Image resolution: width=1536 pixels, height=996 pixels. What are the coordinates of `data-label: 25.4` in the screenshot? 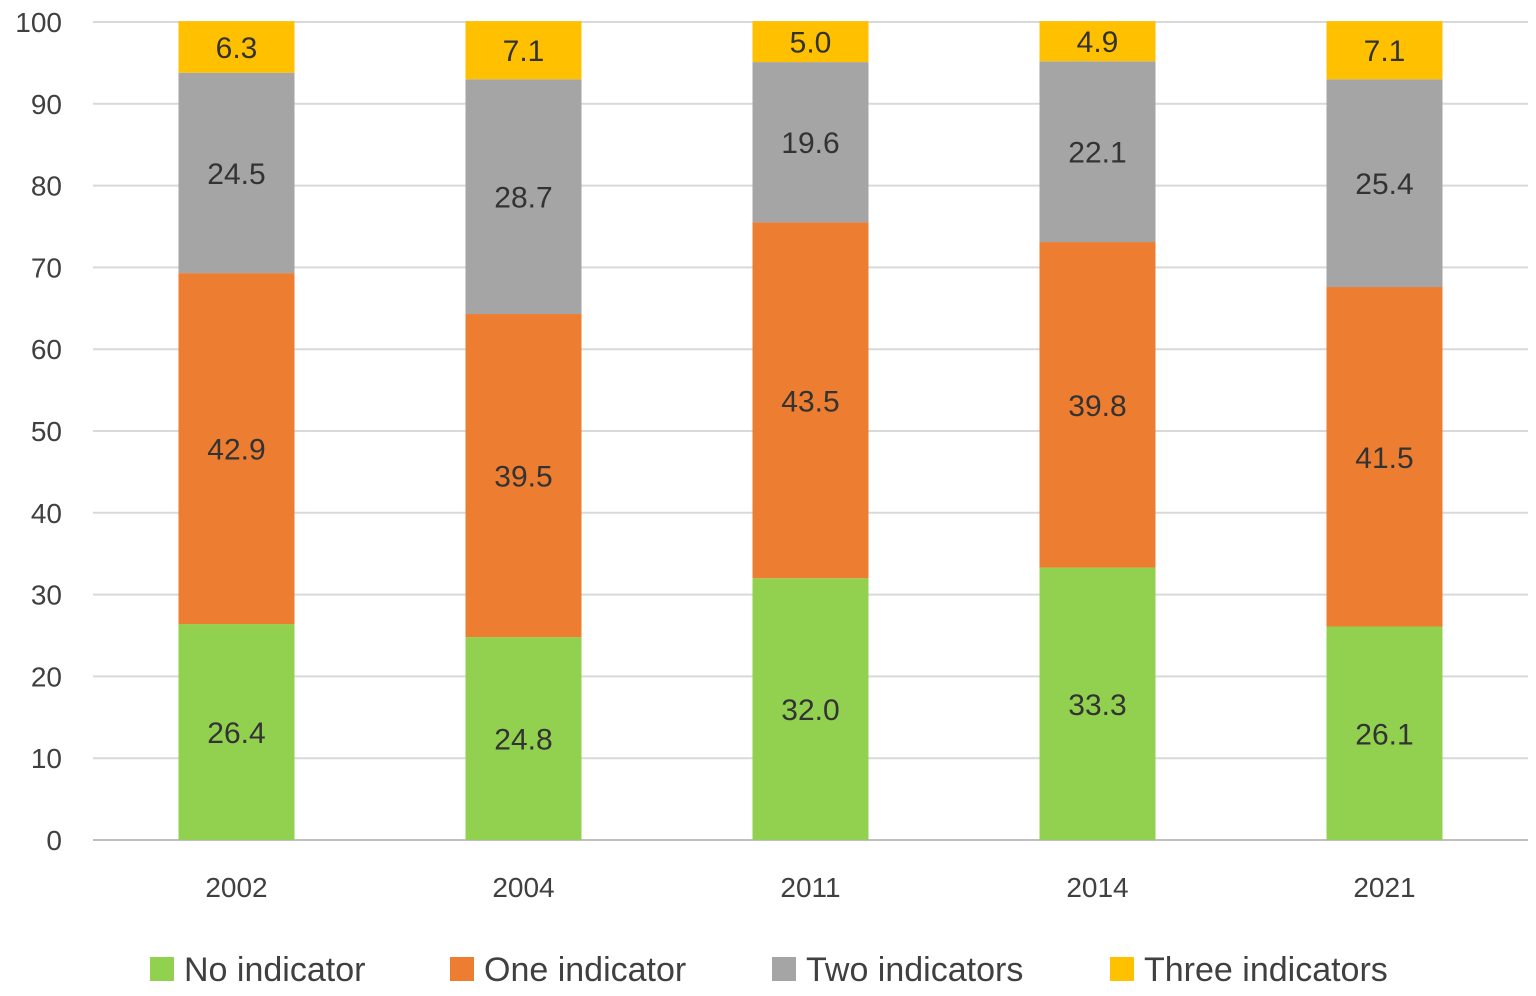 It's located at (1384, 184).